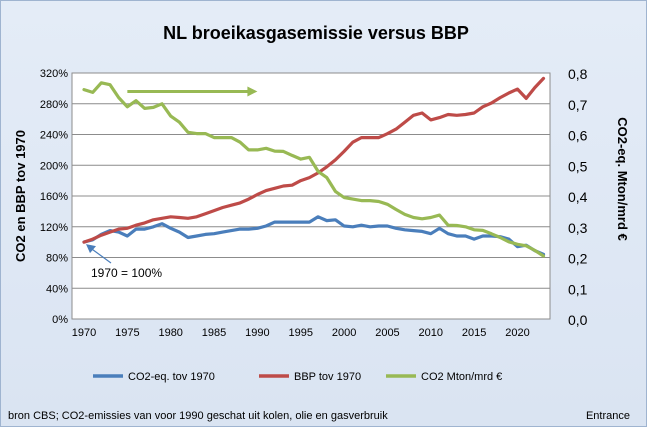 The width and height of the screenshot is (647, 427). Describe the element at coordinates (517, 333) in the screenshot. I see `x-tick-label: 2020` at that location.